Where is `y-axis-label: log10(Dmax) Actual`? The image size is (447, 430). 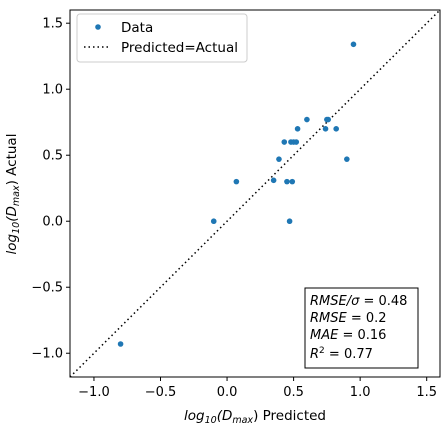
y-axis-label: log10(Dmax) Actual is located at coordinates (13, 194).